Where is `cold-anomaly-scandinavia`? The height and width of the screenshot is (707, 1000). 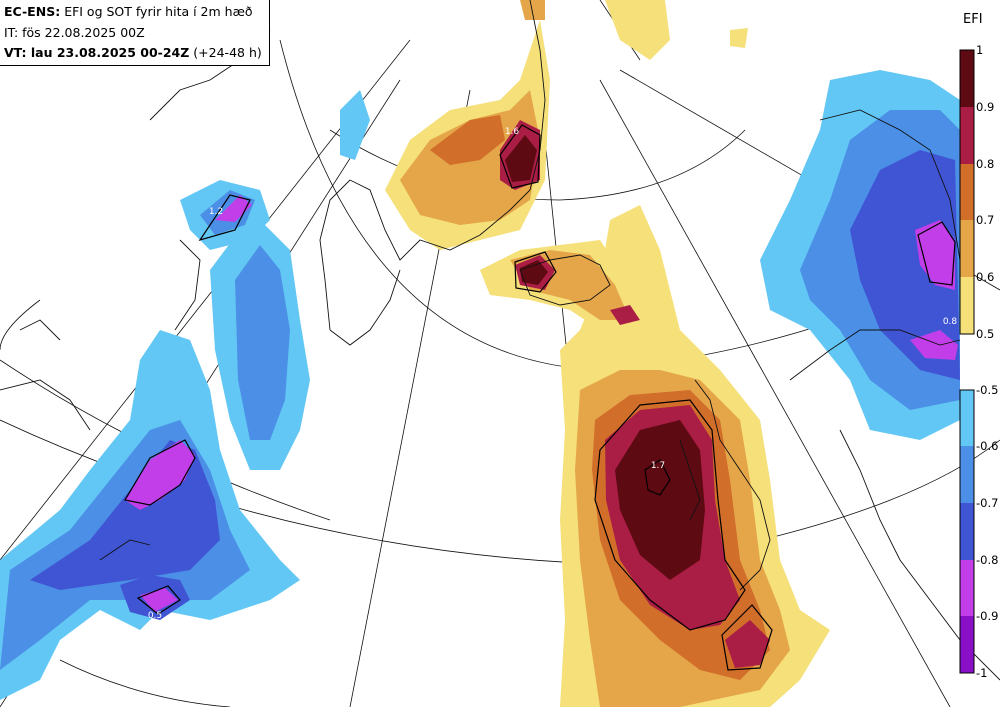
cold-anomaly-scandinavia is located at coordinates (860, 255).